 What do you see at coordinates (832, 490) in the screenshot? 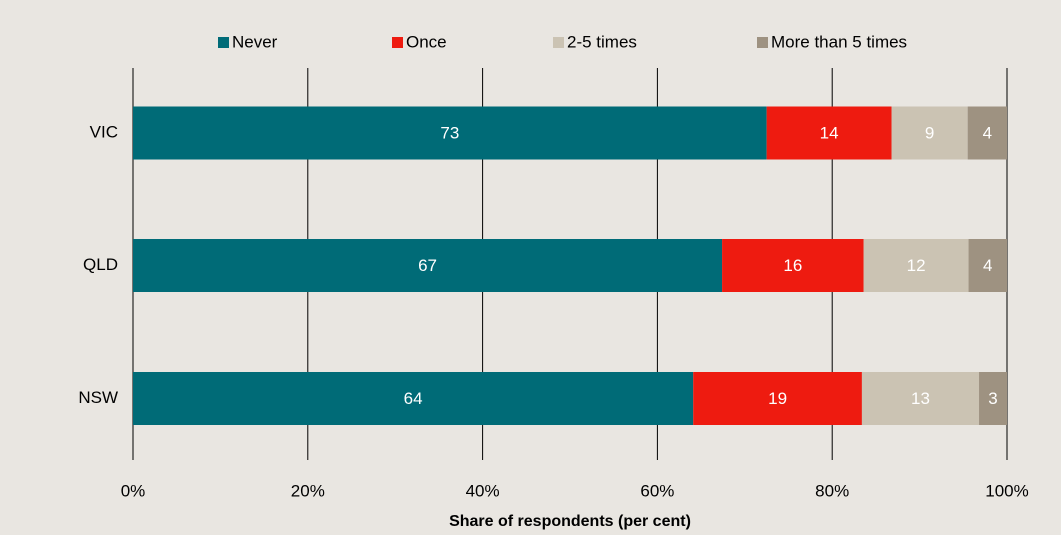
I see `x-tick-label: 80%` at bounding box center [832, 490].